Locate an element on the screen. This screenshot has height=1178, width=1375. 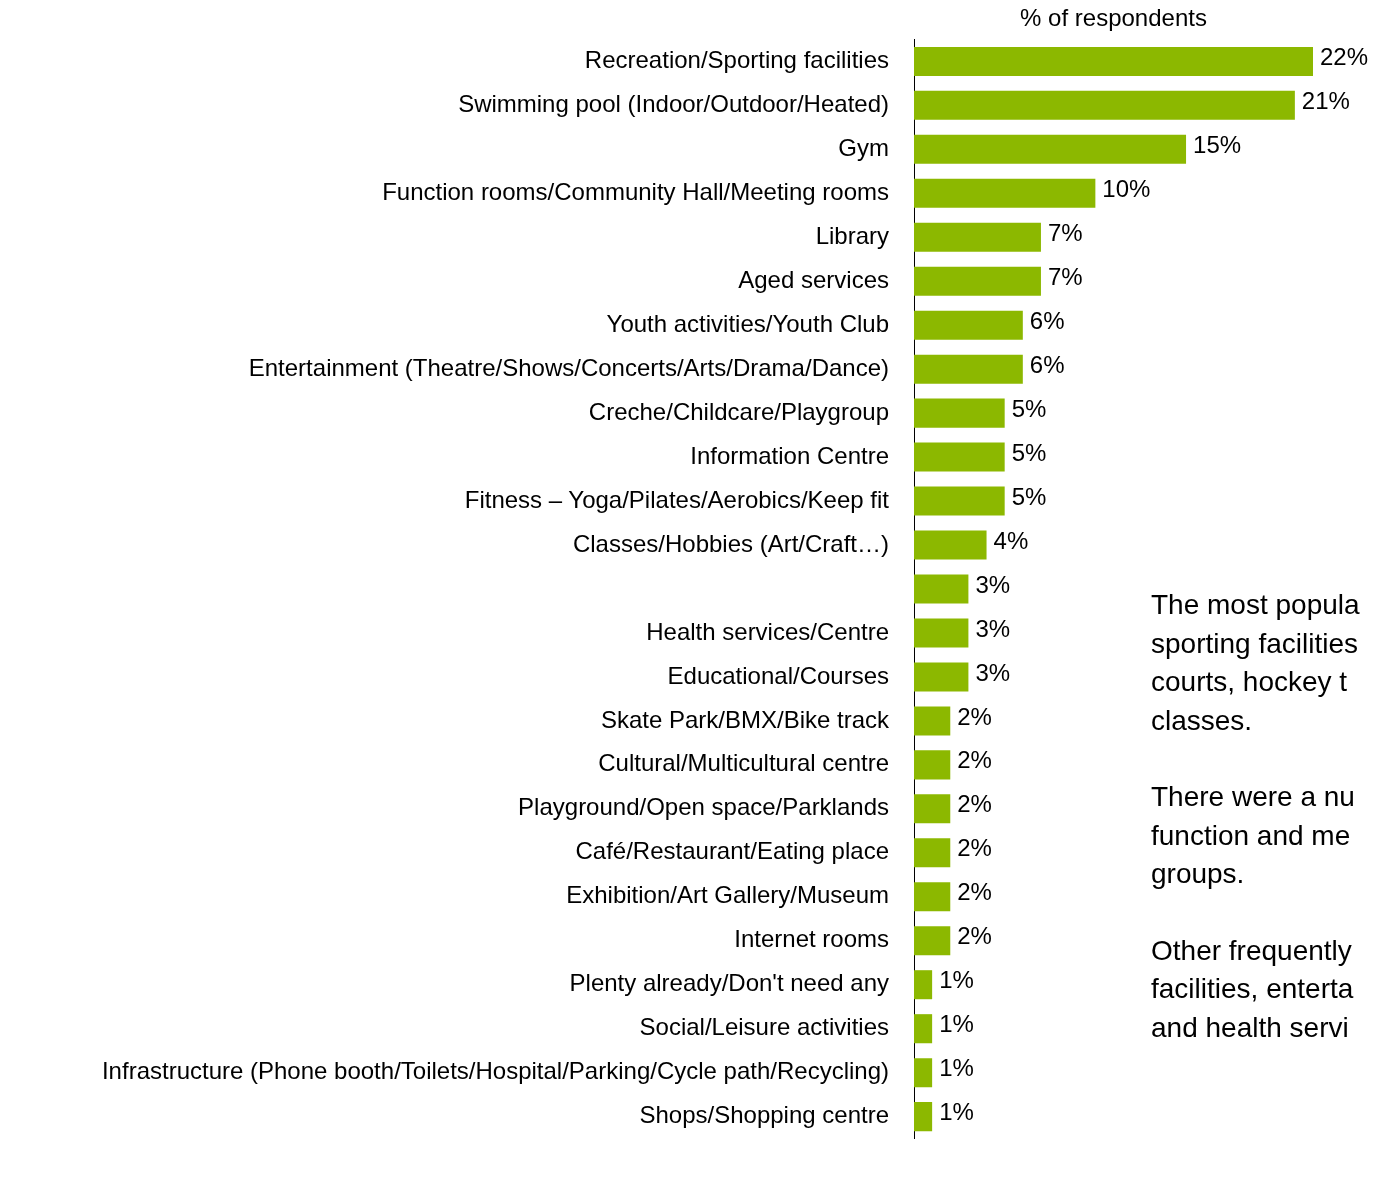
y-tick-label: Café/Restaurant/Eating place is located at coordinates (732, 851).